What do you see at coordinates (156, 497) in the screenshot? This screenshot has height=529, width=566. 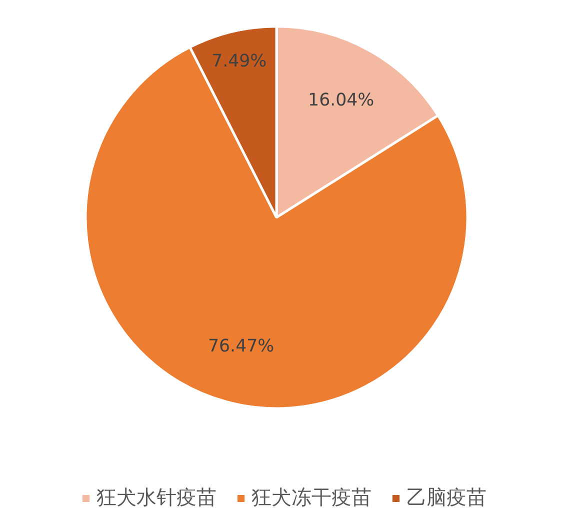 I see `legend-label: 狂犬水针疫苗` at bounding box center [156, 497].